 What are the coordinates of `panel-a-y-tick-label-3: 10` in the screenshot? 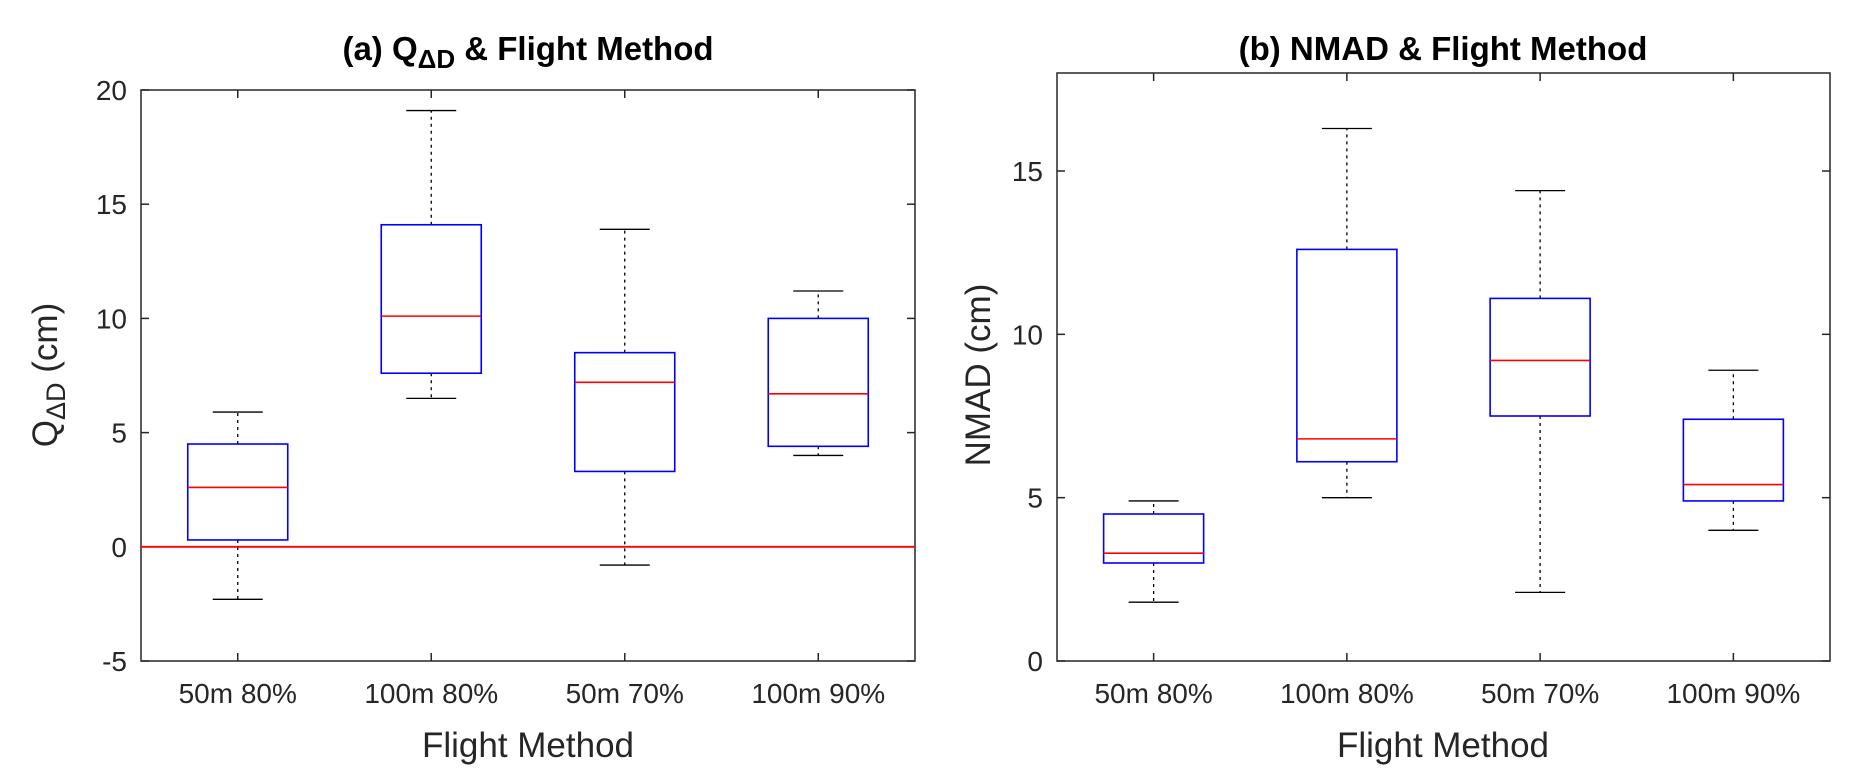 It's located at (111, 318).